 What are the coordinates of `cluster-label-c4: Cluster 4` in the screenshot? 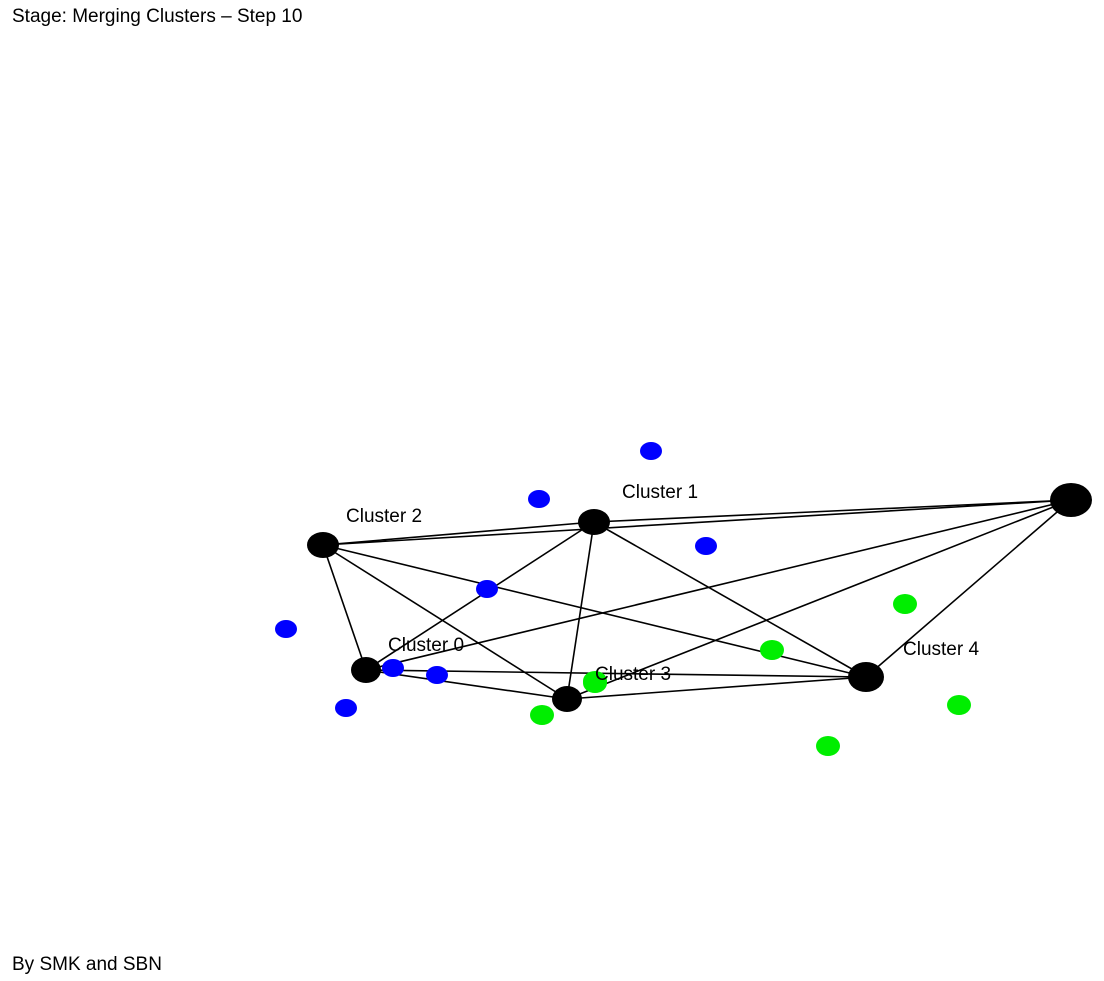 It's located at (941, 649).